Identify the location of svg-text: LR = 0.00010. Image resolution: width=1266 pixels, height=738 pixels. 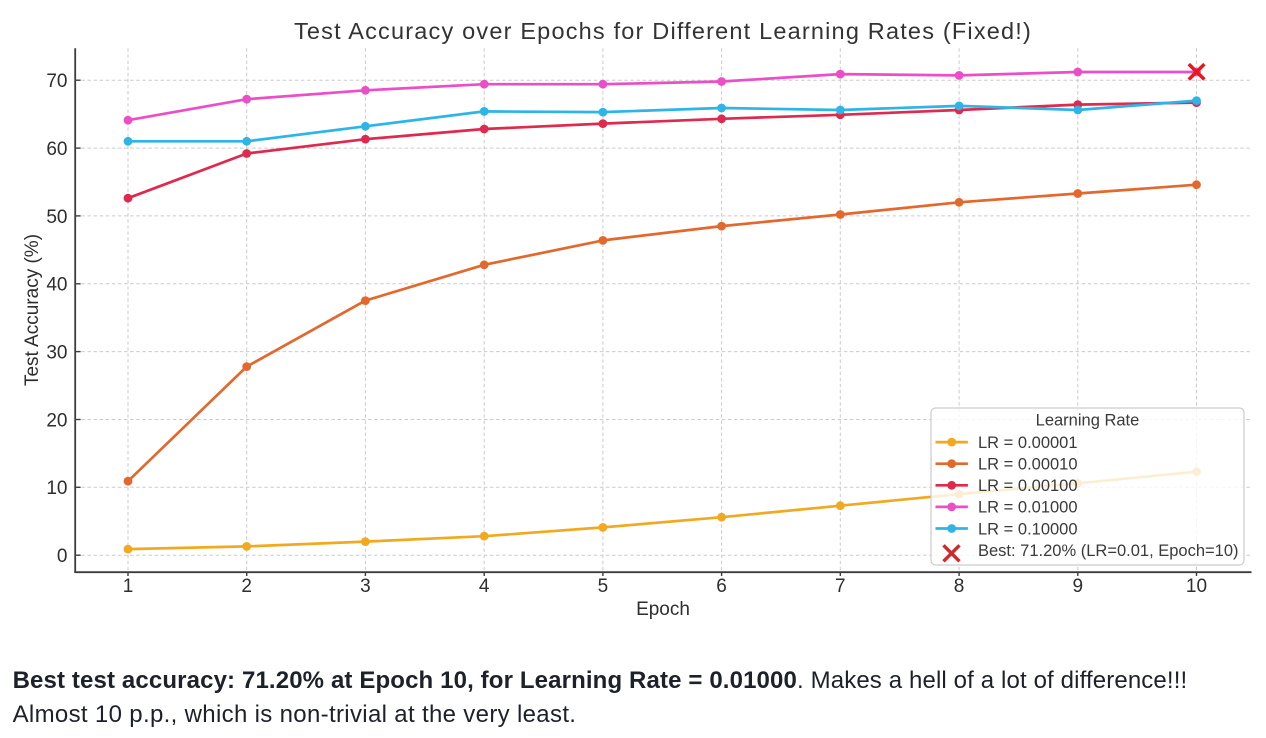
(1028, 465).